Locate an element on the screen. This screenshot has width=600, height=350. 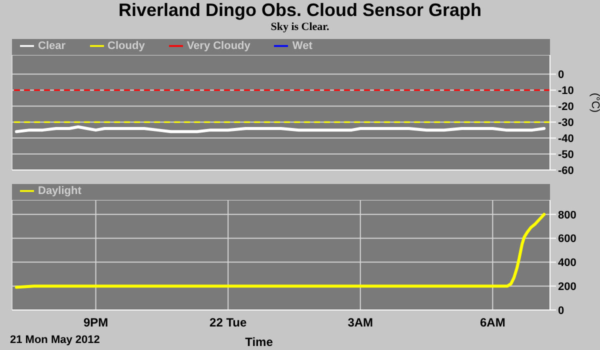
y-tick-label: 200 is located at coordinates (567, 286).